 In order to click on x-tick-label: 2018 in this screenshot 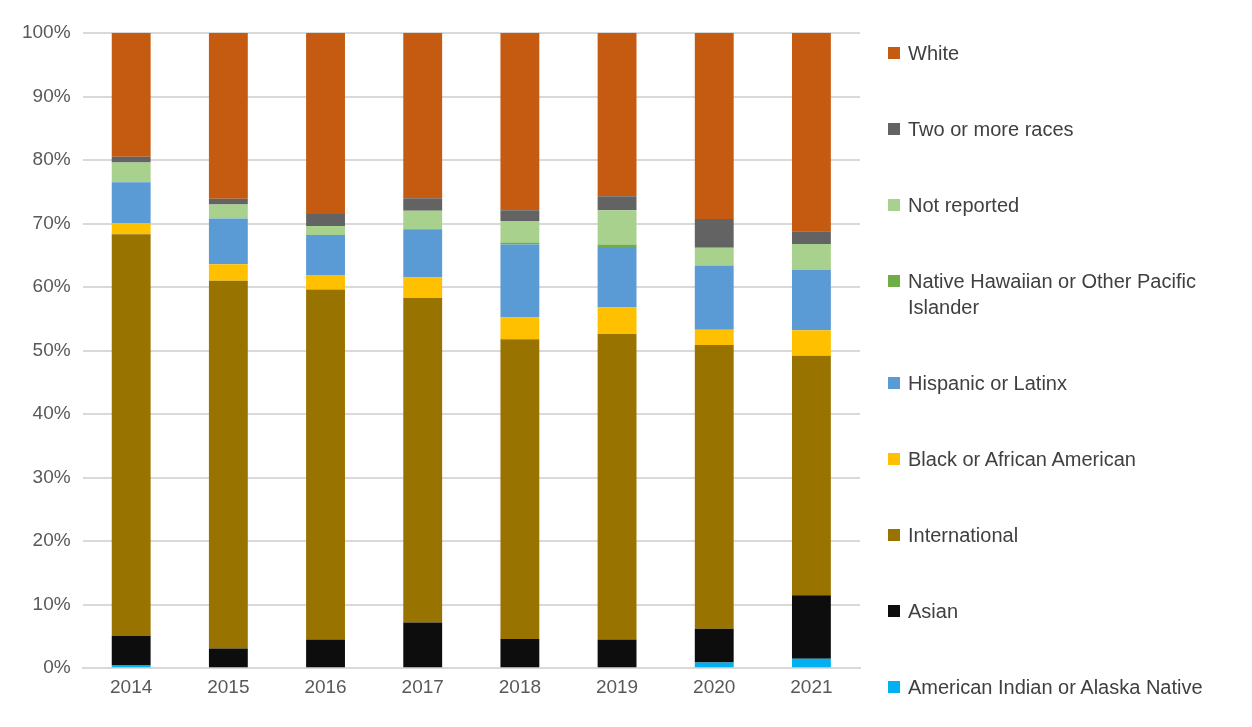, I will do `click(520, 686)`.